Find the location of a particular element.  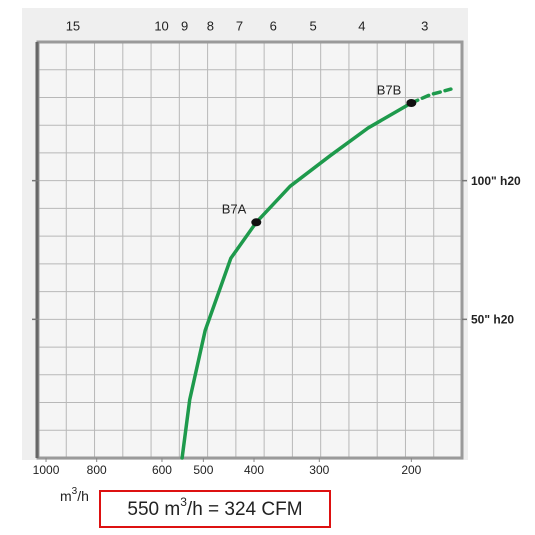

annotation-sup: 3 is located at coordinates (183, 502).